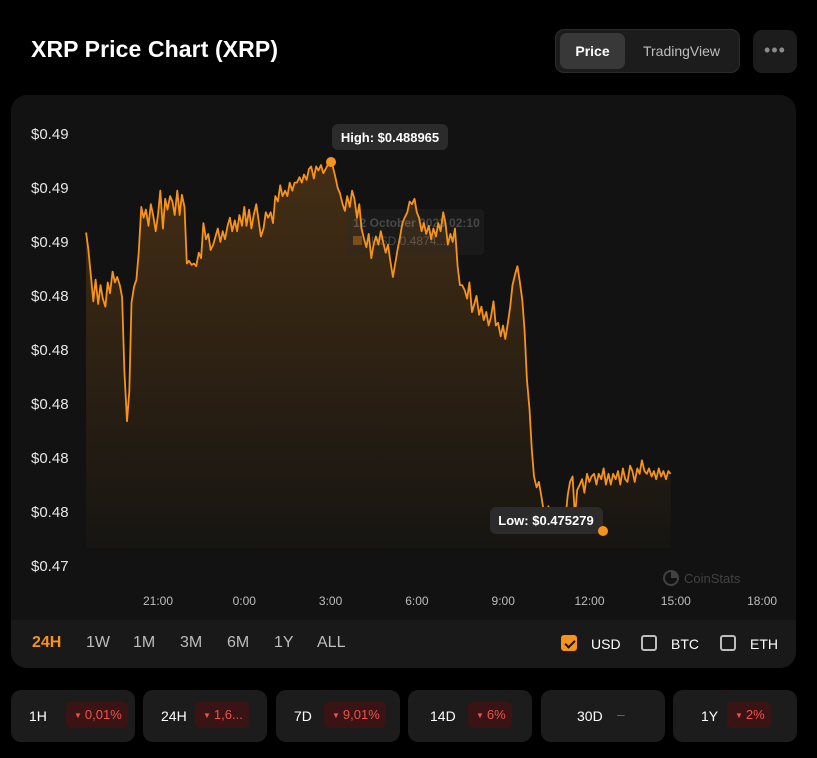 Image resolution: width=817 pixels, height=758 pixels. Describe the element at coordinates (103, 714) in the screenshot. I see `change-value: 0,01%` at that location.